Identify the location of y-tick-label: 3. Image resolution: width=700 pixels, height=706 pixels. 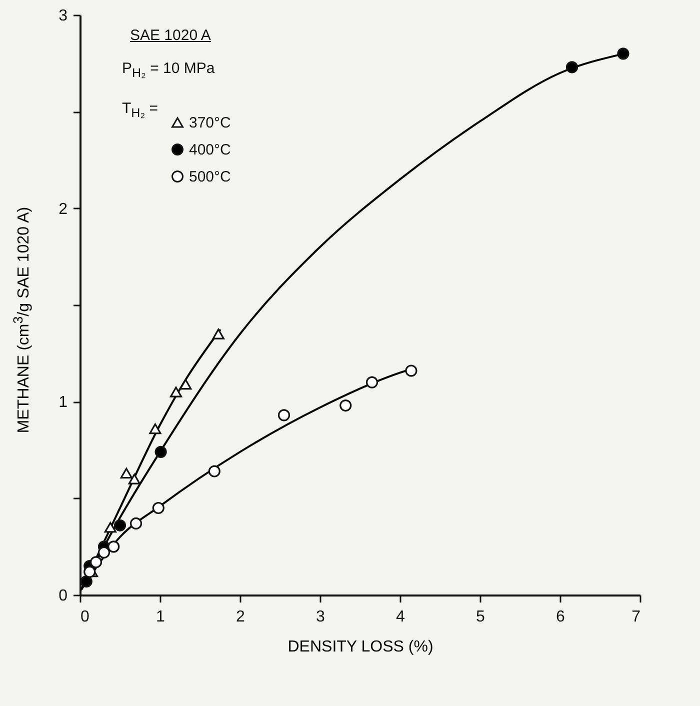
(63, 16).